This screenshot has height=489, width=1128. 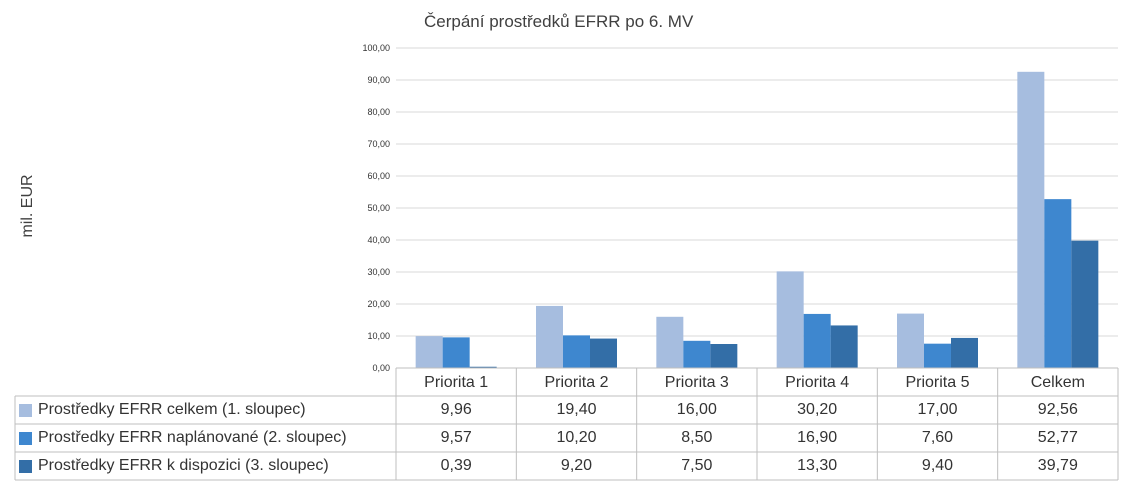 I want to click on y-tick-label: 50,00, so click(x=378, y=208).